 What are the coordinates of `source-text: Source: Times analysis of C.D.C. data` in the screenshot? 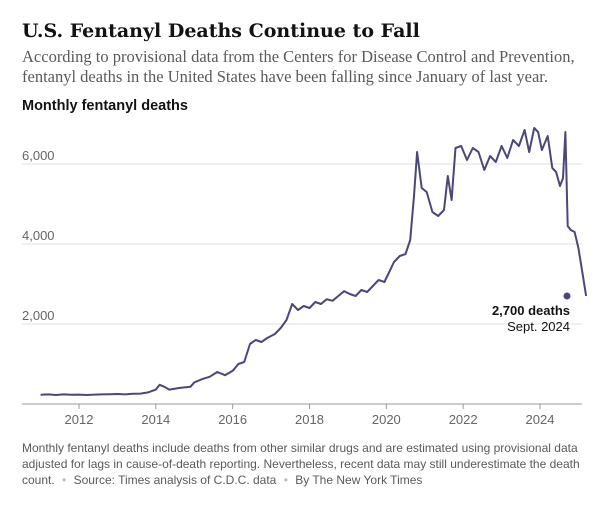 It's located at (175, 480).